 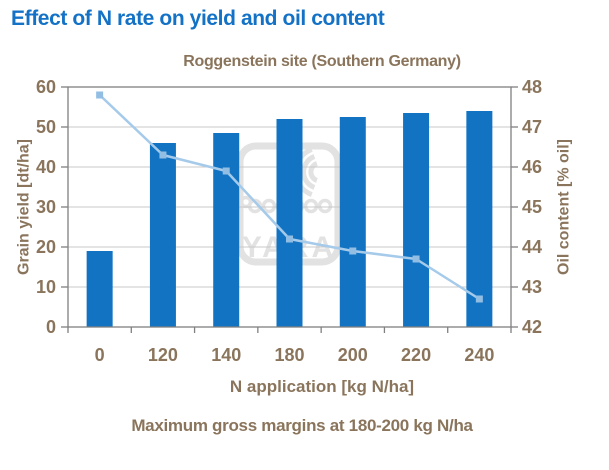 I want to click on y-right-tick-label: 48, so click(x=532, y=87).